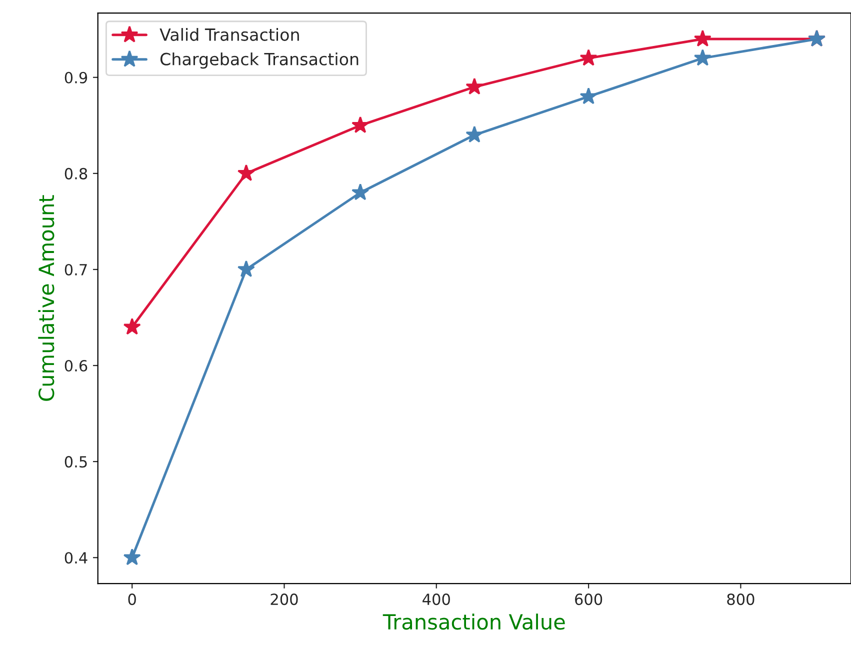  What do you see at coordinates (588, 600) in the screenshot?
I see `x-tick-label: 600` at bounding box center [588, 600].